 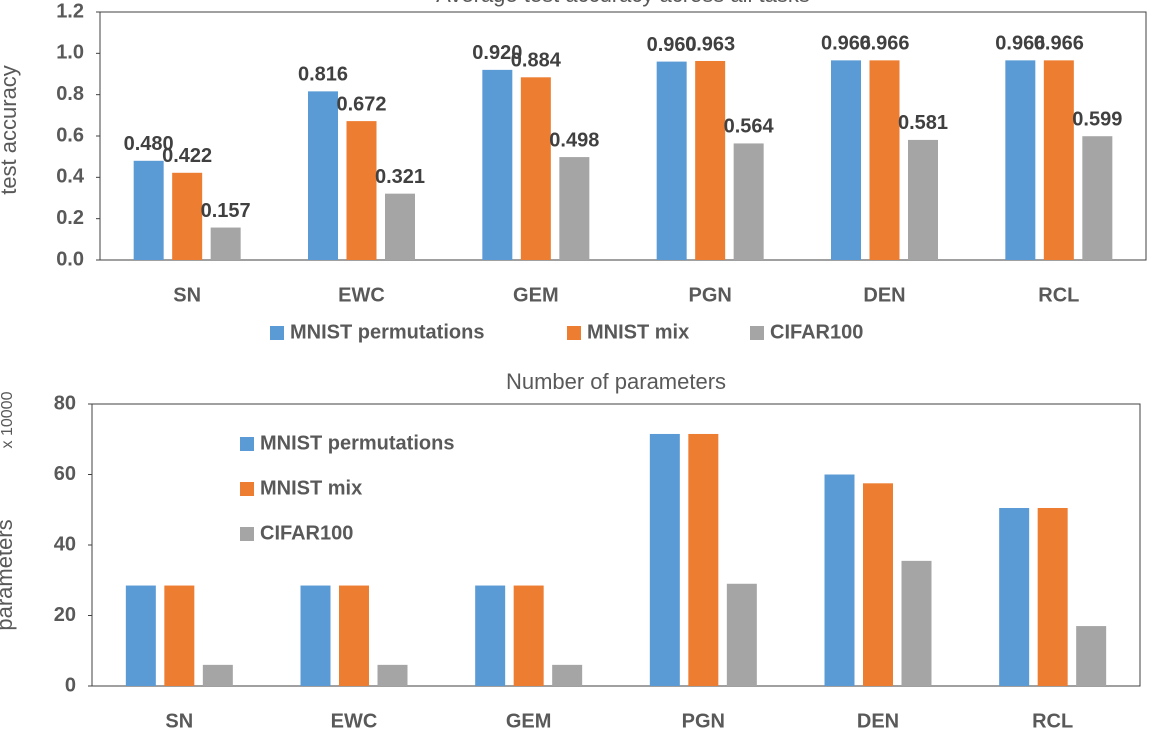 What do you see at coordinates (8, 419) in the screenshot?
I see `y-axis-multiplier: x 10000` at bounding box center [8, 419].